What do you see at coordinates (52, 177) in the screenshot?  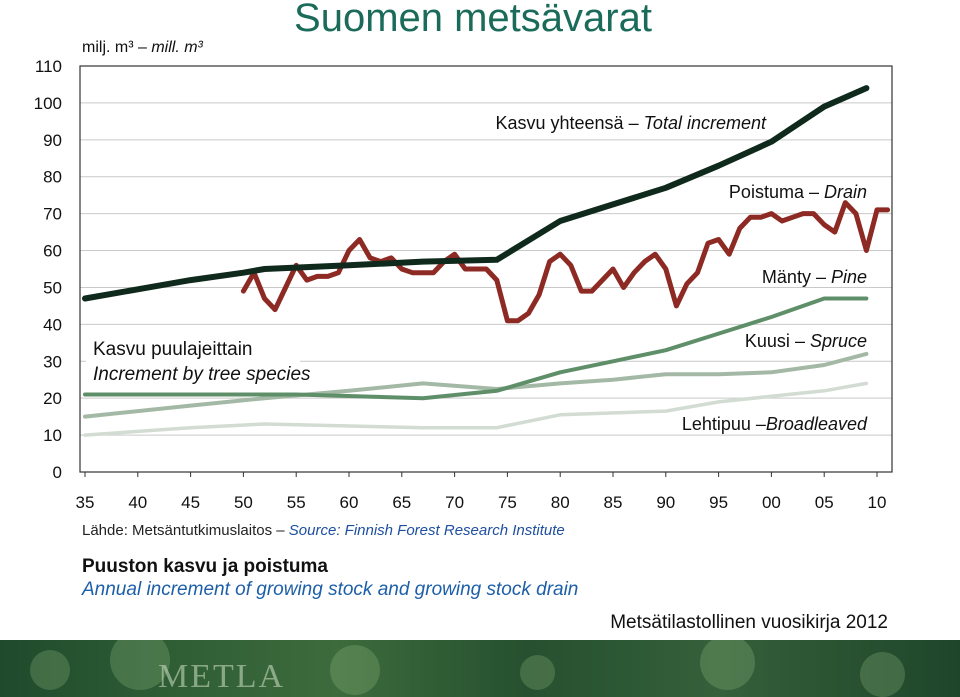 I see `y-tick-label: 80` at bounding box center [52, 177].